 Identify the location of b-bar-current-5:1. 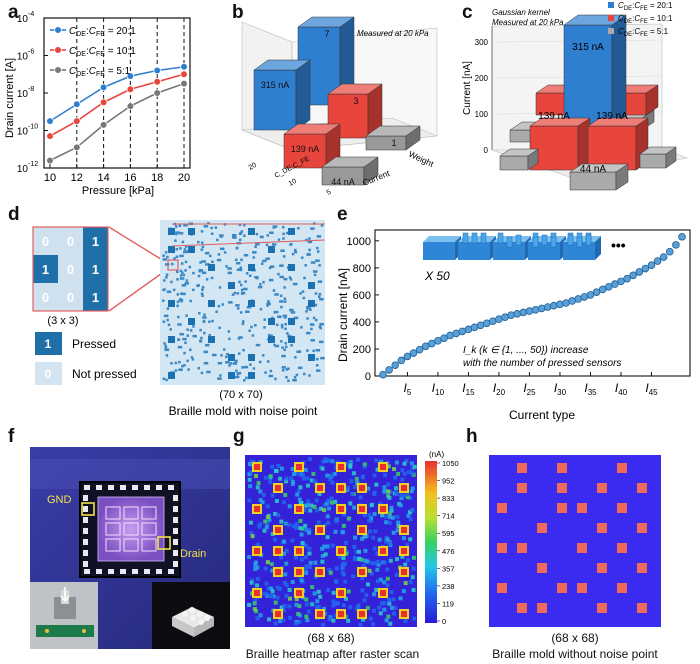
(350, 171).